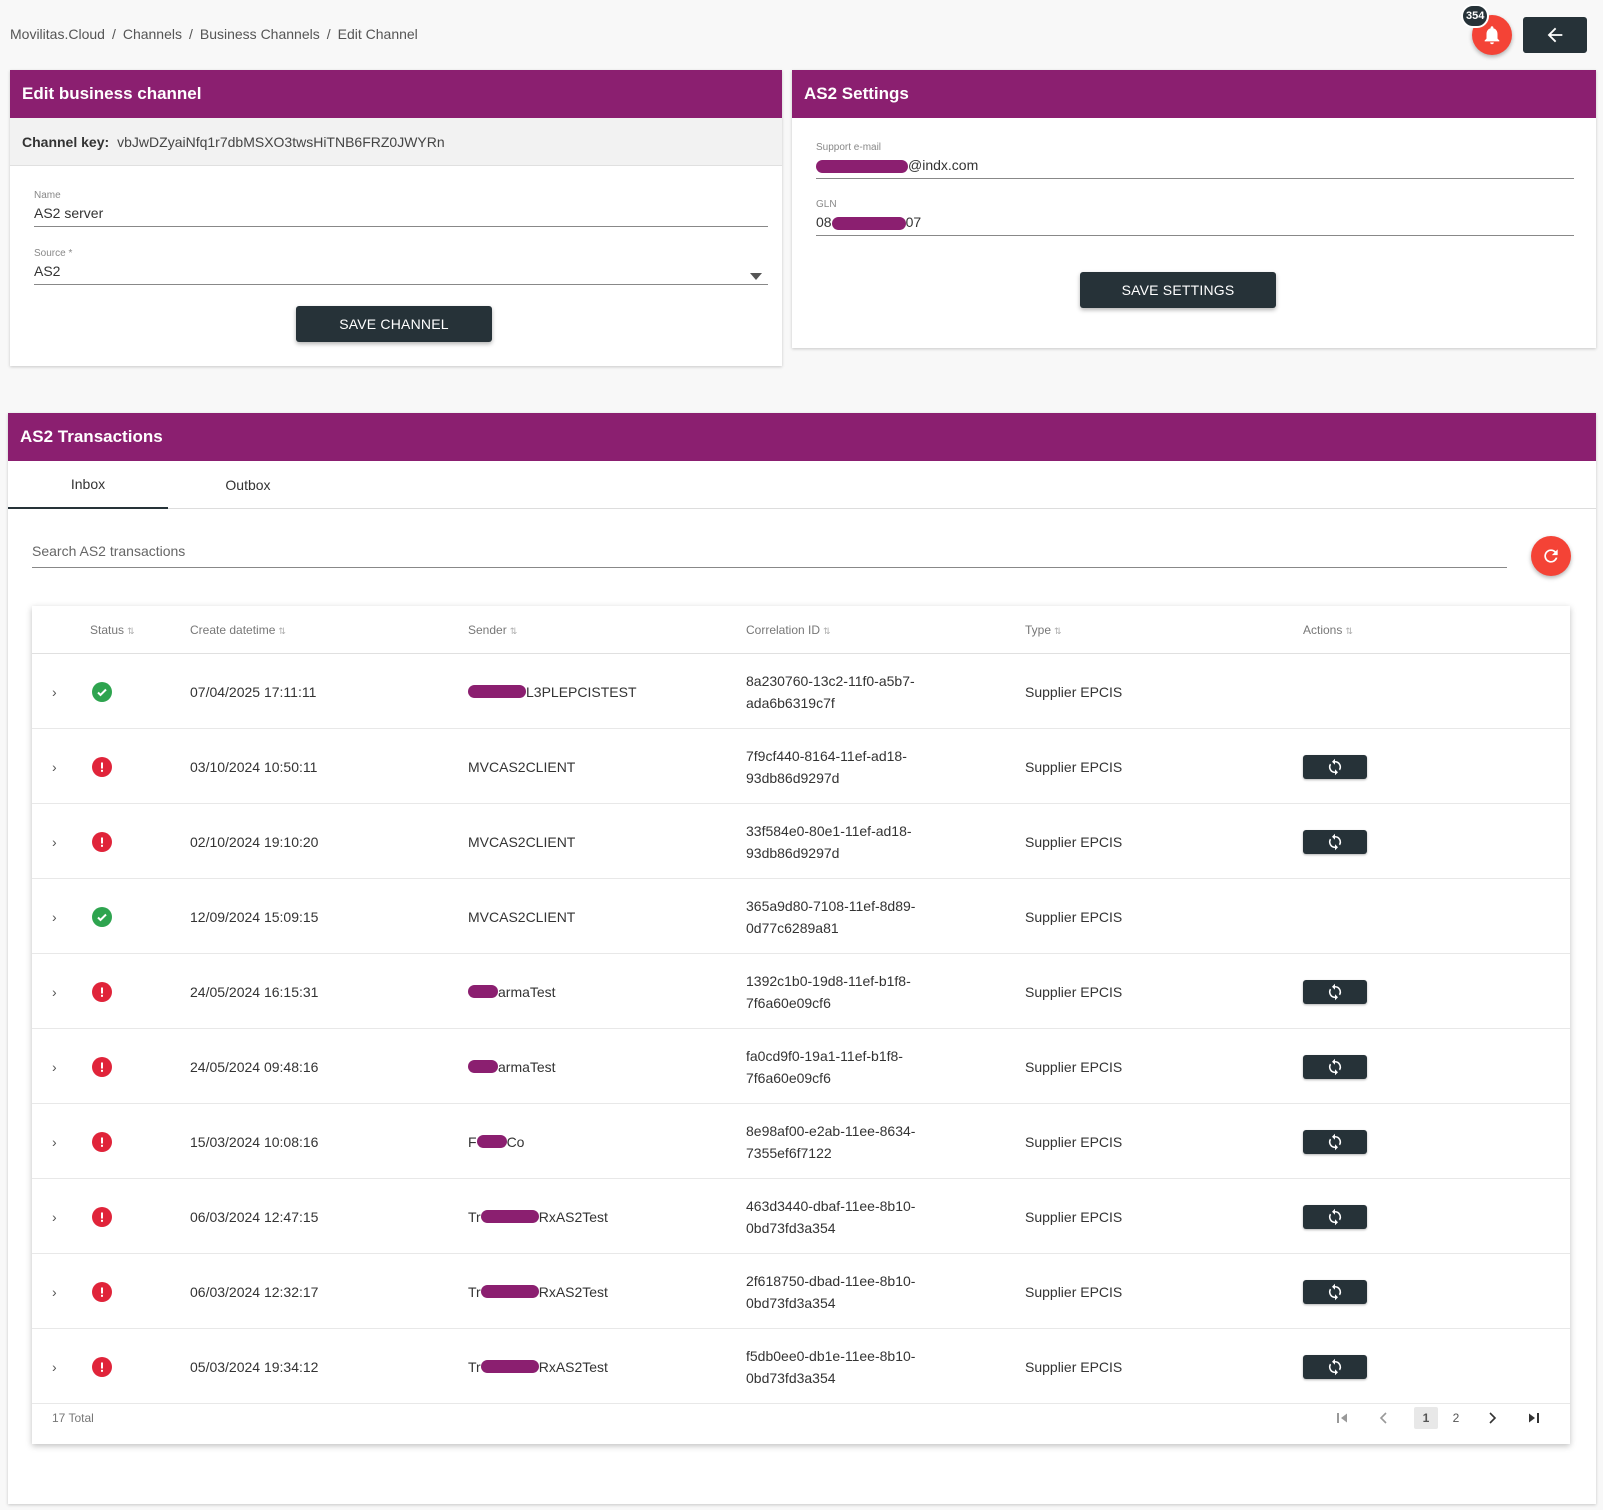 The height and width of the screenshot is (1510, 1603). What do you see at coordinates (793, 852) in the screenshot?
I see `correlation-id-line: 93db86d9297d` at bounding box center [793, 852].